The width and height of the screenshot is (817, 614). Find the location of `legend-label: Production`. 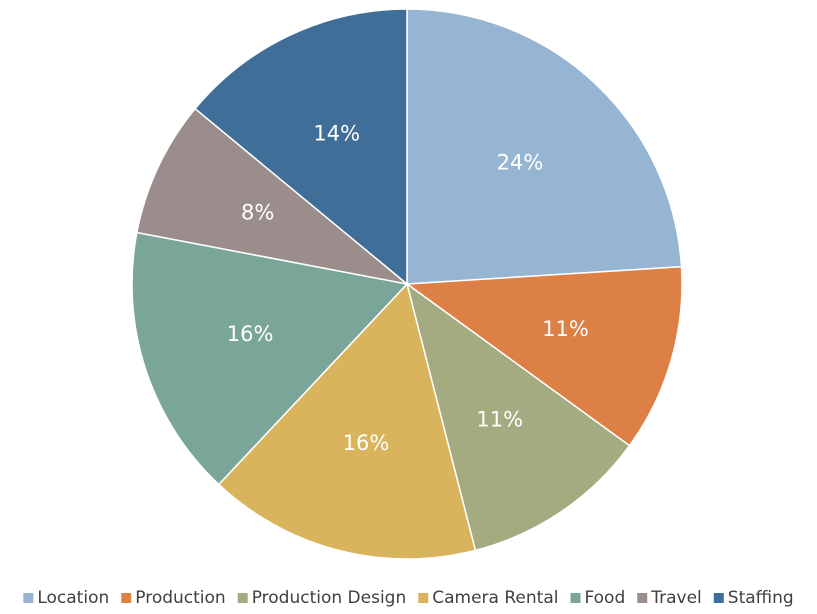

legend-label: Production is located at coordinates (180, 598).